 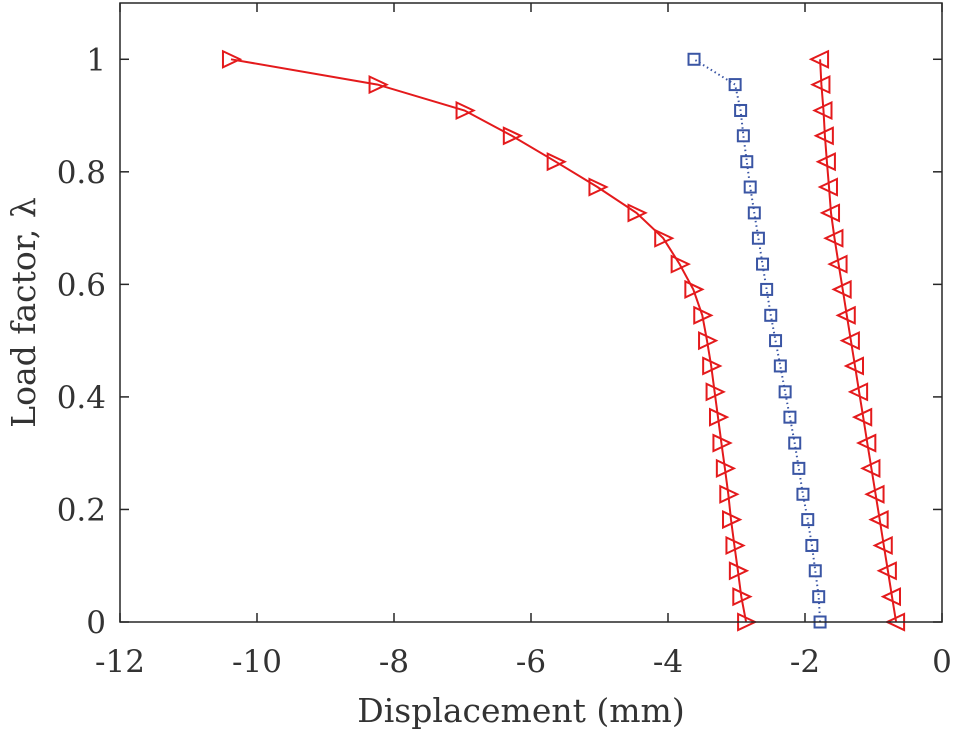 What do you see at coordinates (81, 285) in the screenshot?
I see `y-tick-label-4: 0.6` at bounding box center [81, 285].